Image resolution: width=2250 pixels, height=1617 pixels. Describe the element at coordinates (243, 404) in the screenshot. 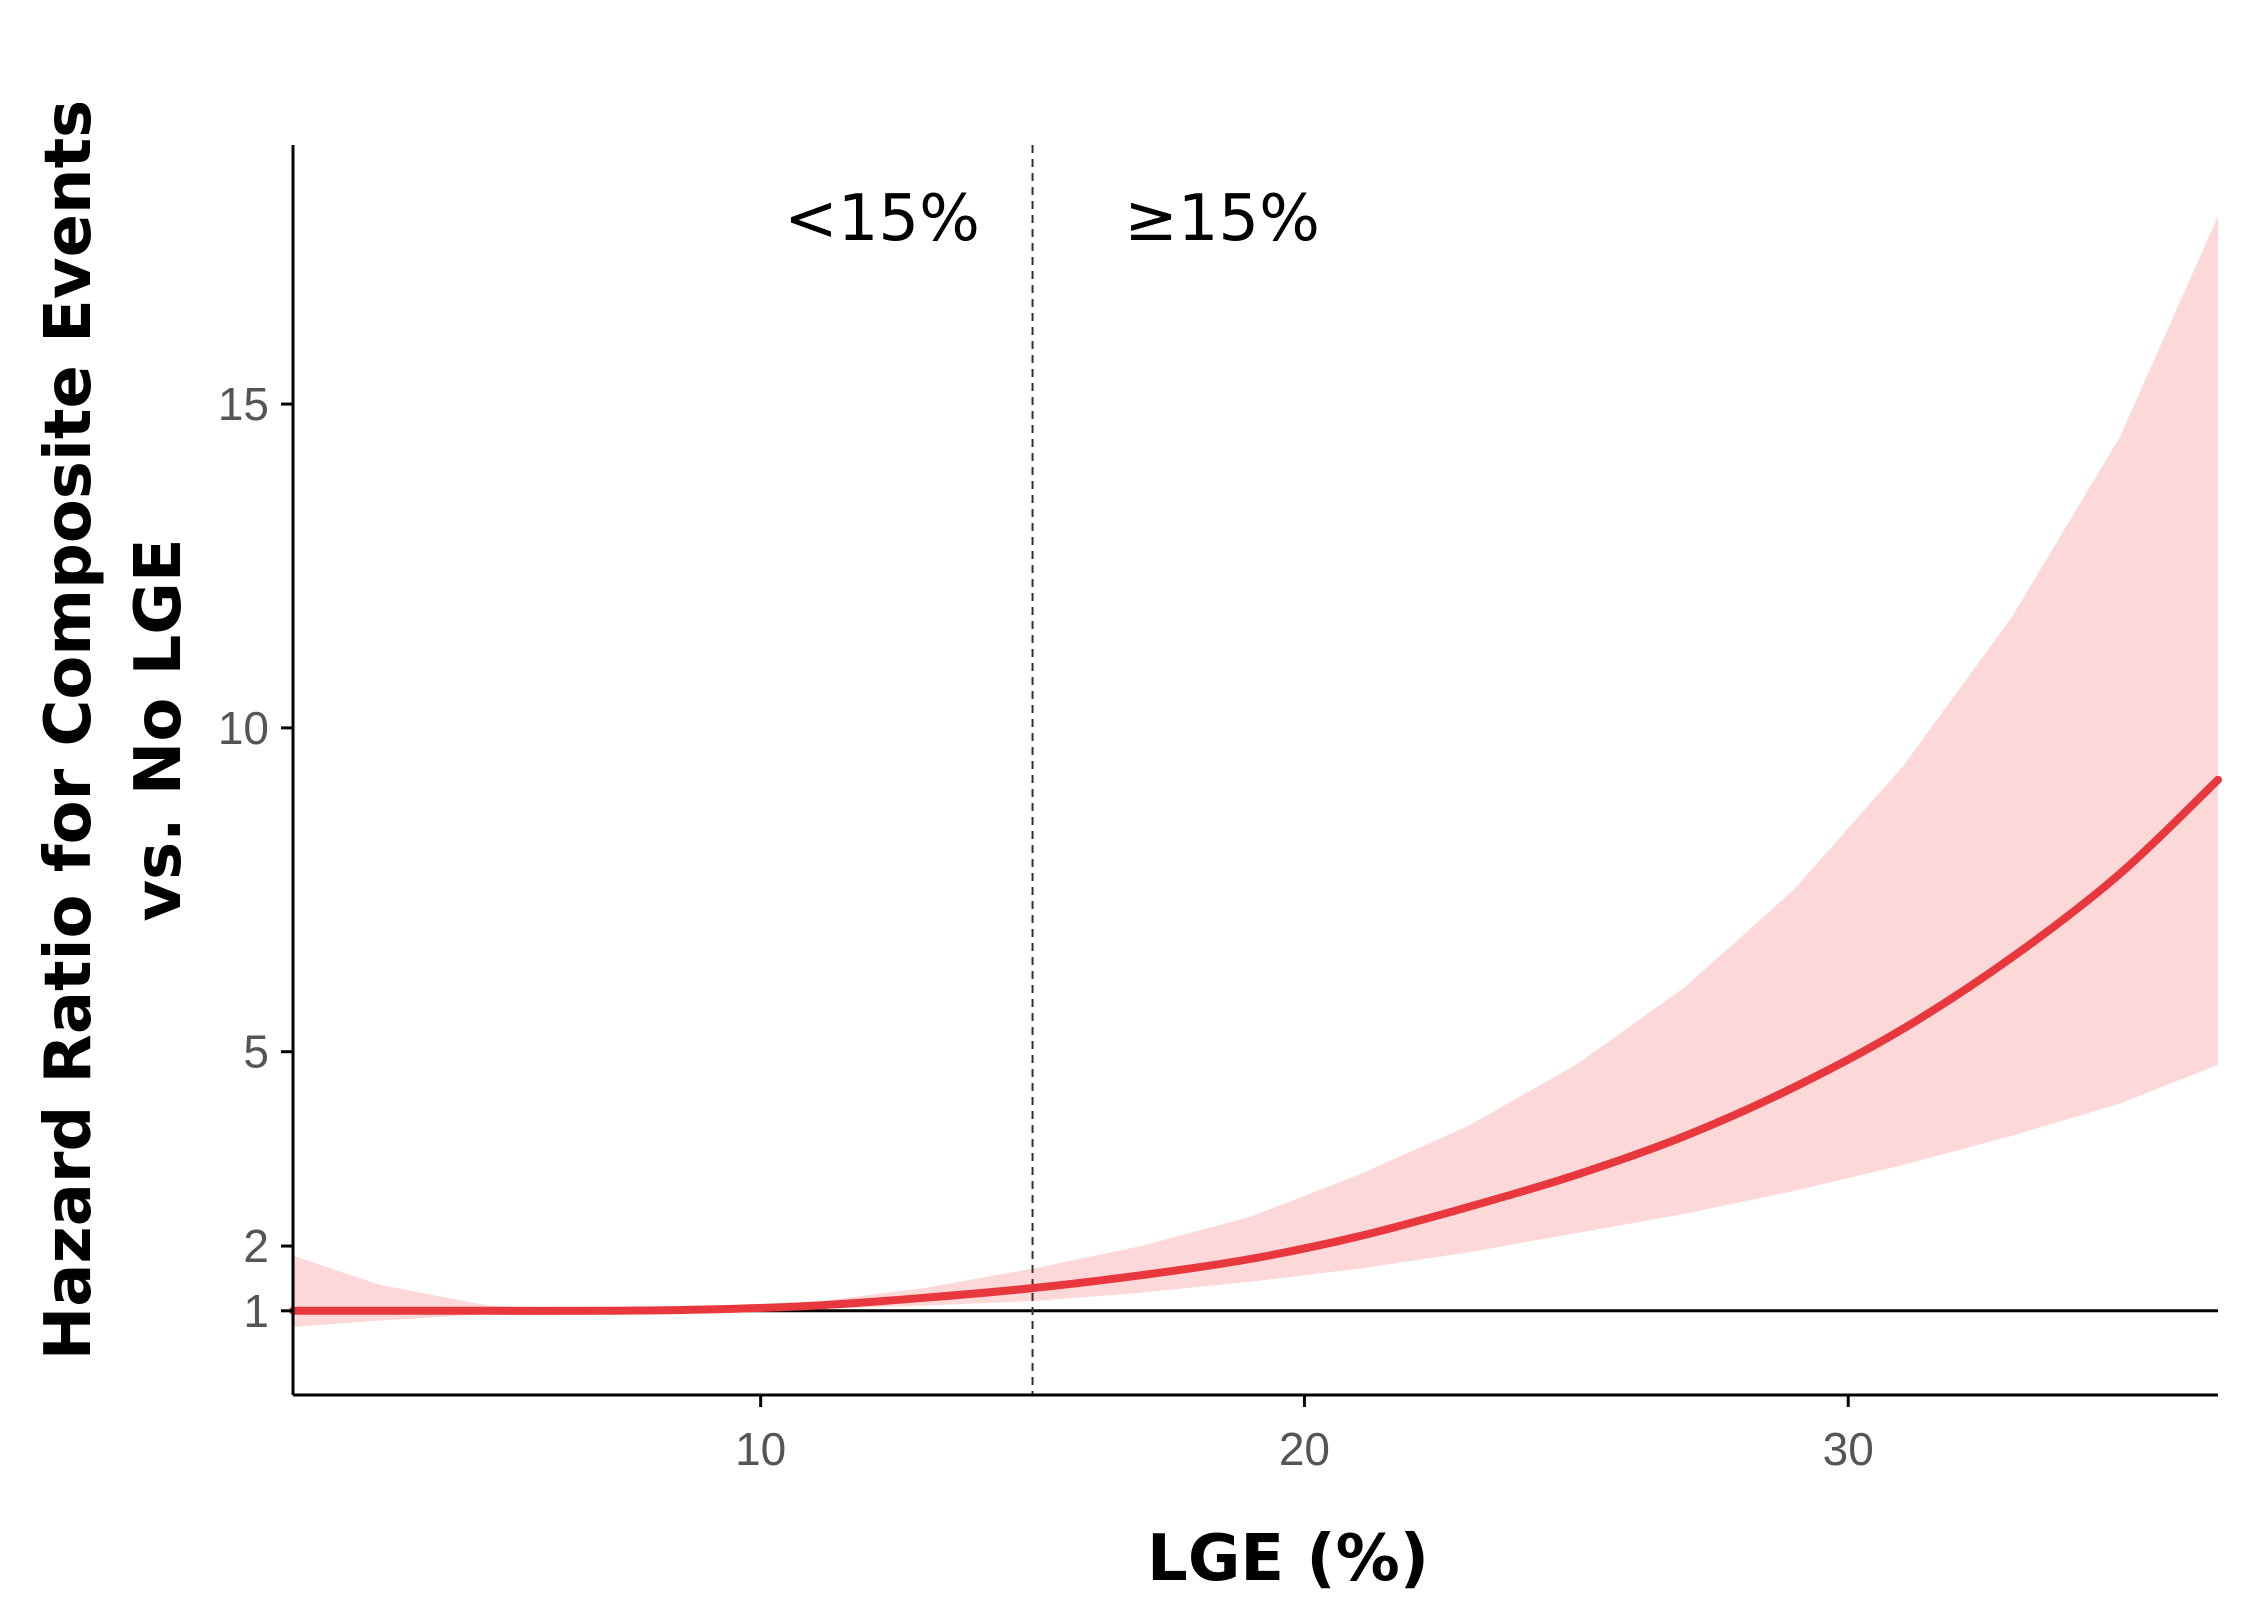

I see `y-tick-label: 15` at that location.